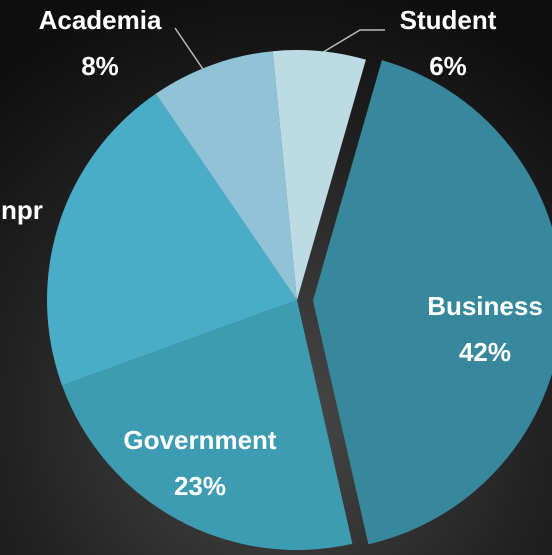 The image size is (552, 555). I want to click on slice-label: npr, so click(22, 210).